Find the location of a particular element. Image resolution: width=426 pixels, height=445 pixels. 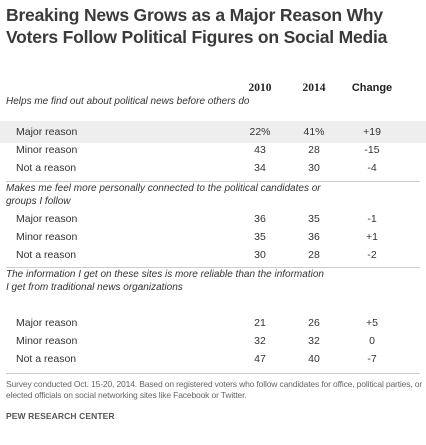

table-row: Major reason 36 35 -1 is located at coordinates (213, 219).